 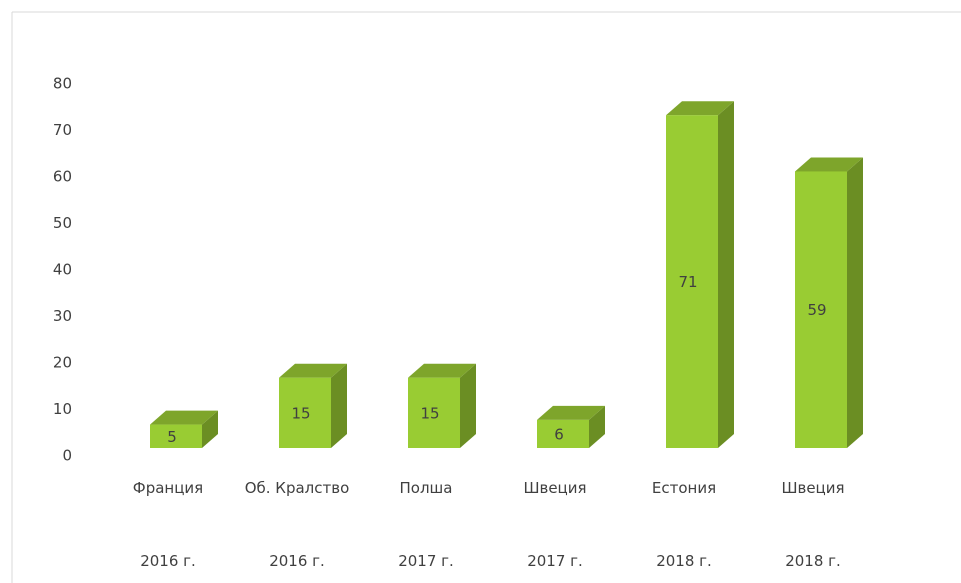 What do you see at coordinates (67, 456) in the screenshot?
I see `y-tick-label: 0` at bounding box center [67, 456].